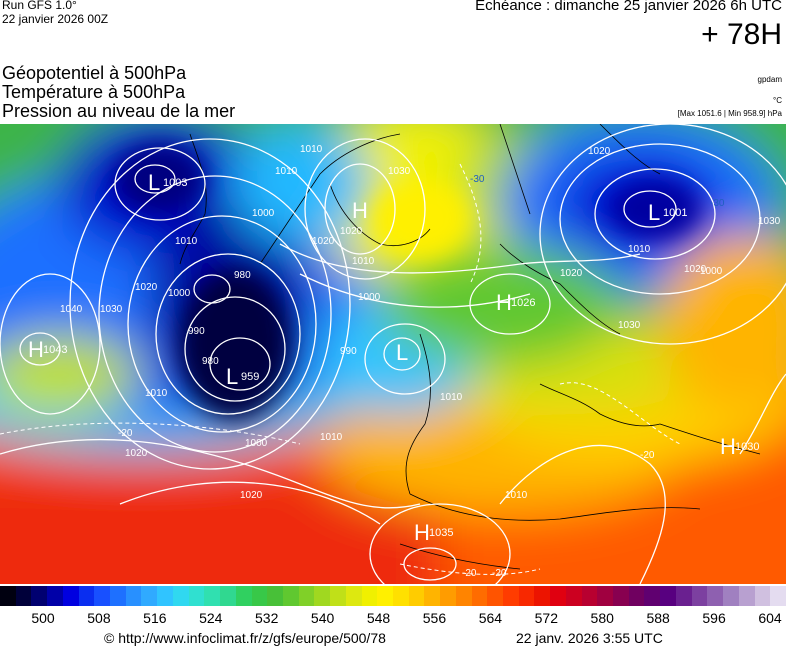 The height and width of the screenshot is (648, 786). I want to click on colorbar-tick-label: 596, so click(714, 618).